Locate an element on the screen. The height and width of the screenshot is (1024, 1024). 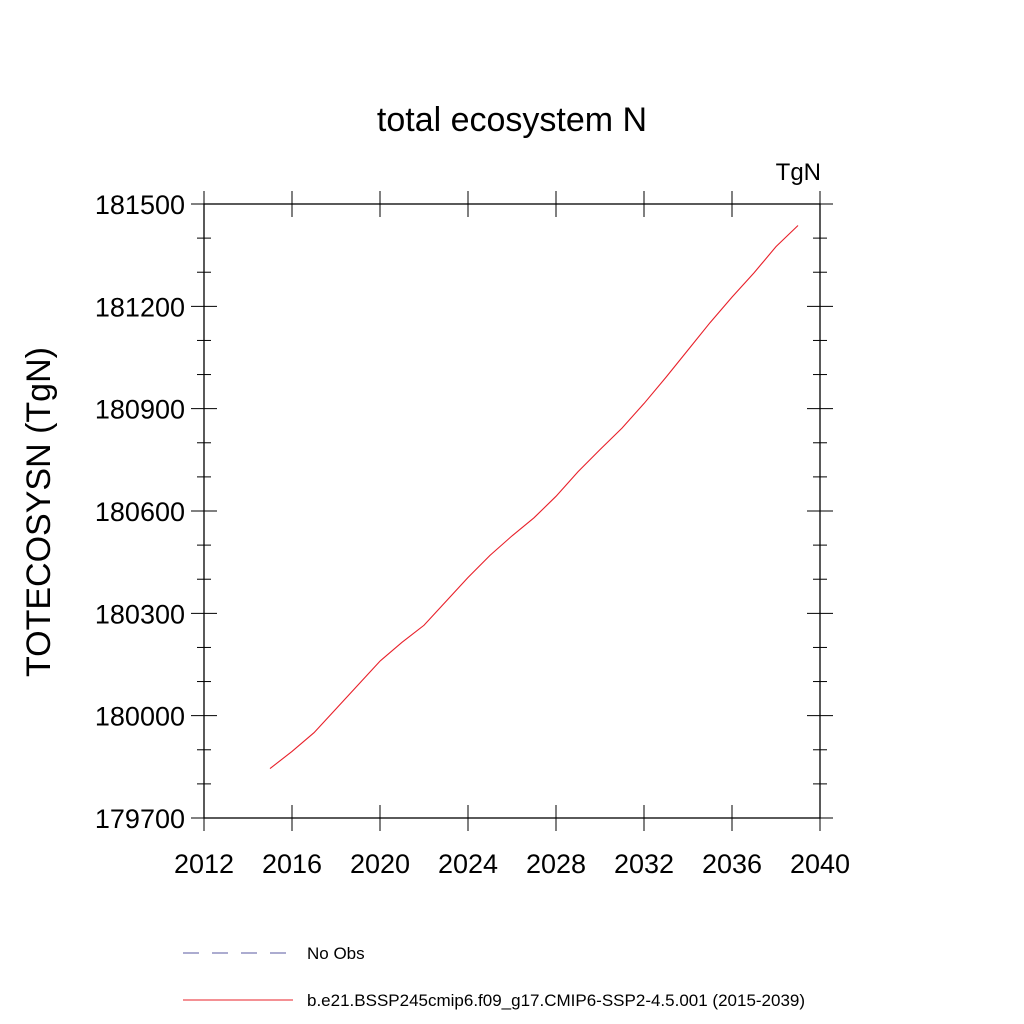
x-tick-label: 2032 is located at coordinates (644, 864).